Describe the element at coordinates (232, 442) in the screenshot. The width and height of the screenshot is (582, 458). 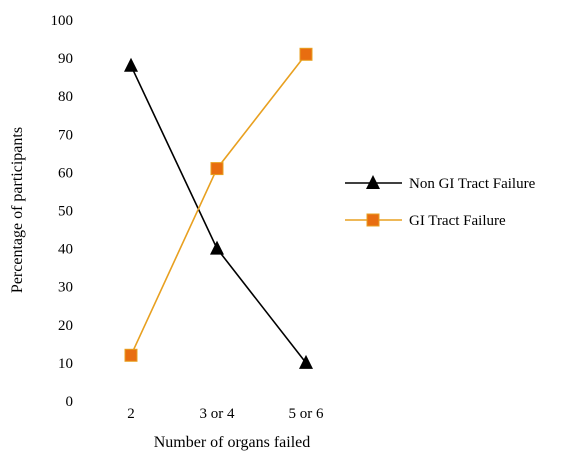
I see `x-axis-title: Number of organs failed` at that location.